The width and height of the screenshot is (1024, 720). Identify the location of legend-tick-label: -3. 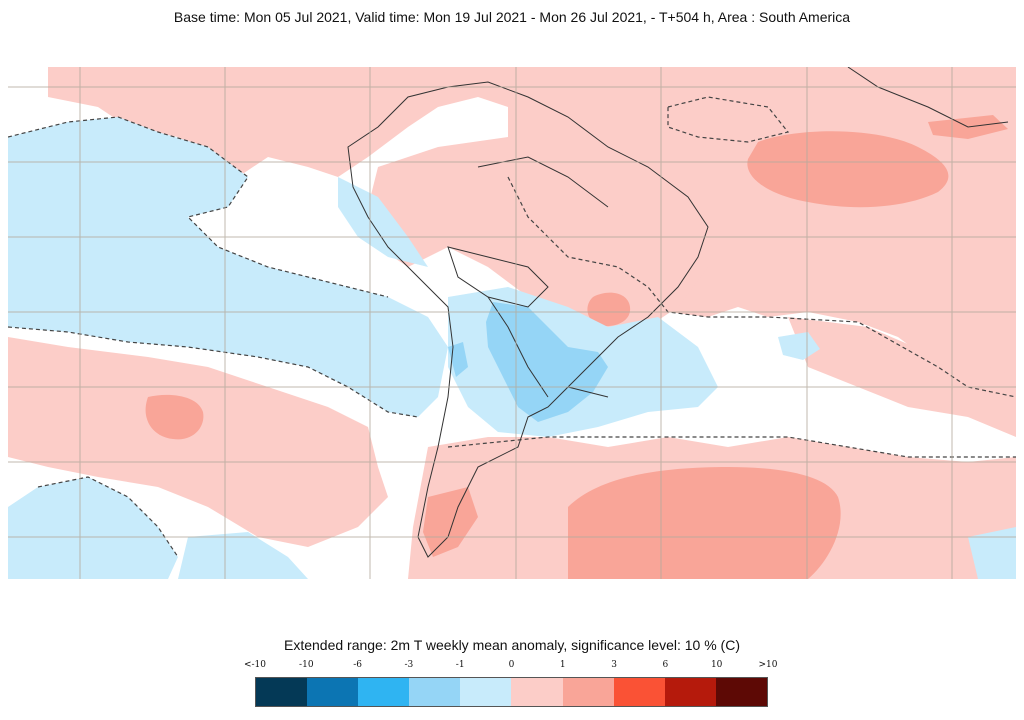
(409, 665).